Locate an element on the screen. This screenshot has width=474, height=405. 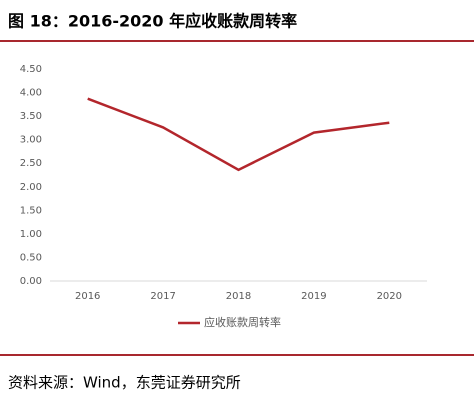
x-tick-label: 2020 is located at coordinates (389, 296).